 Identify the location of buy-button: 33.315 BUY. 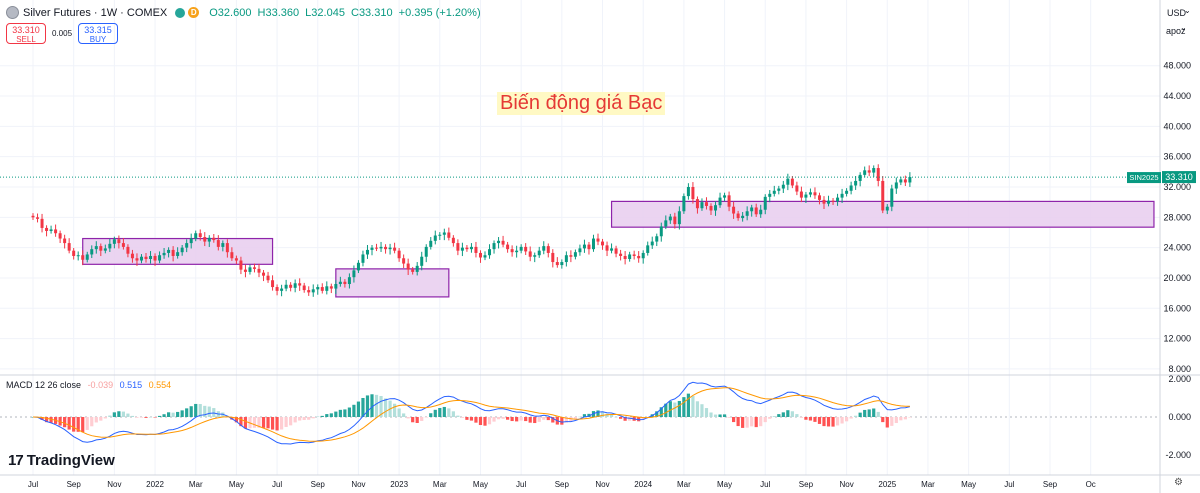
(98, 33).